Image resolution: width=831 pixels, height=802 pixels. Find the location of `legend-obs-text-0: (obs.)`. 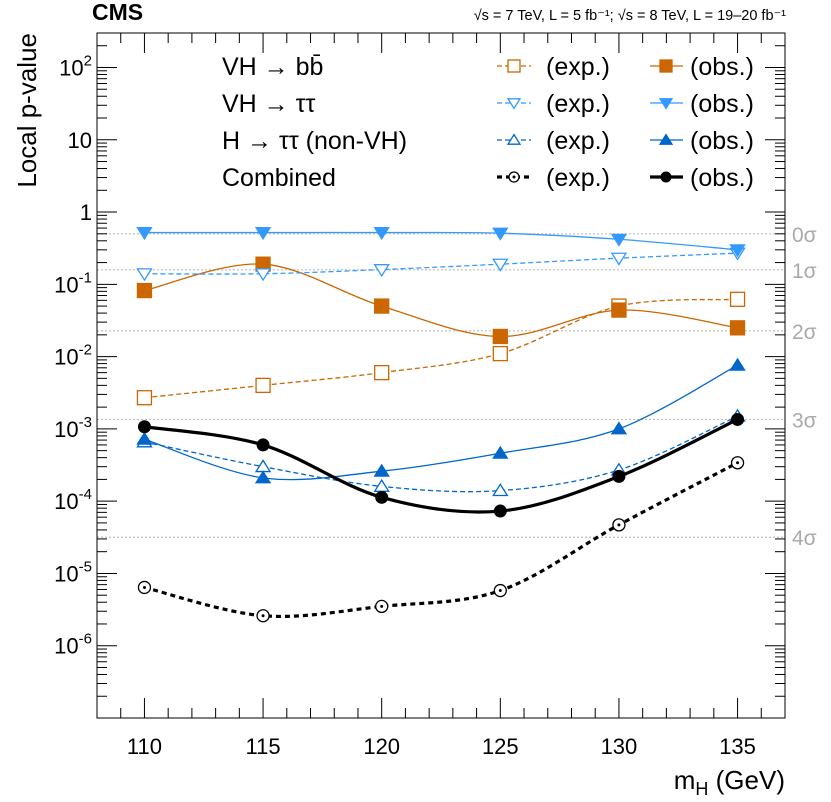

legend-obs-text-0: (obs.) is located at coordinates (722, 67).